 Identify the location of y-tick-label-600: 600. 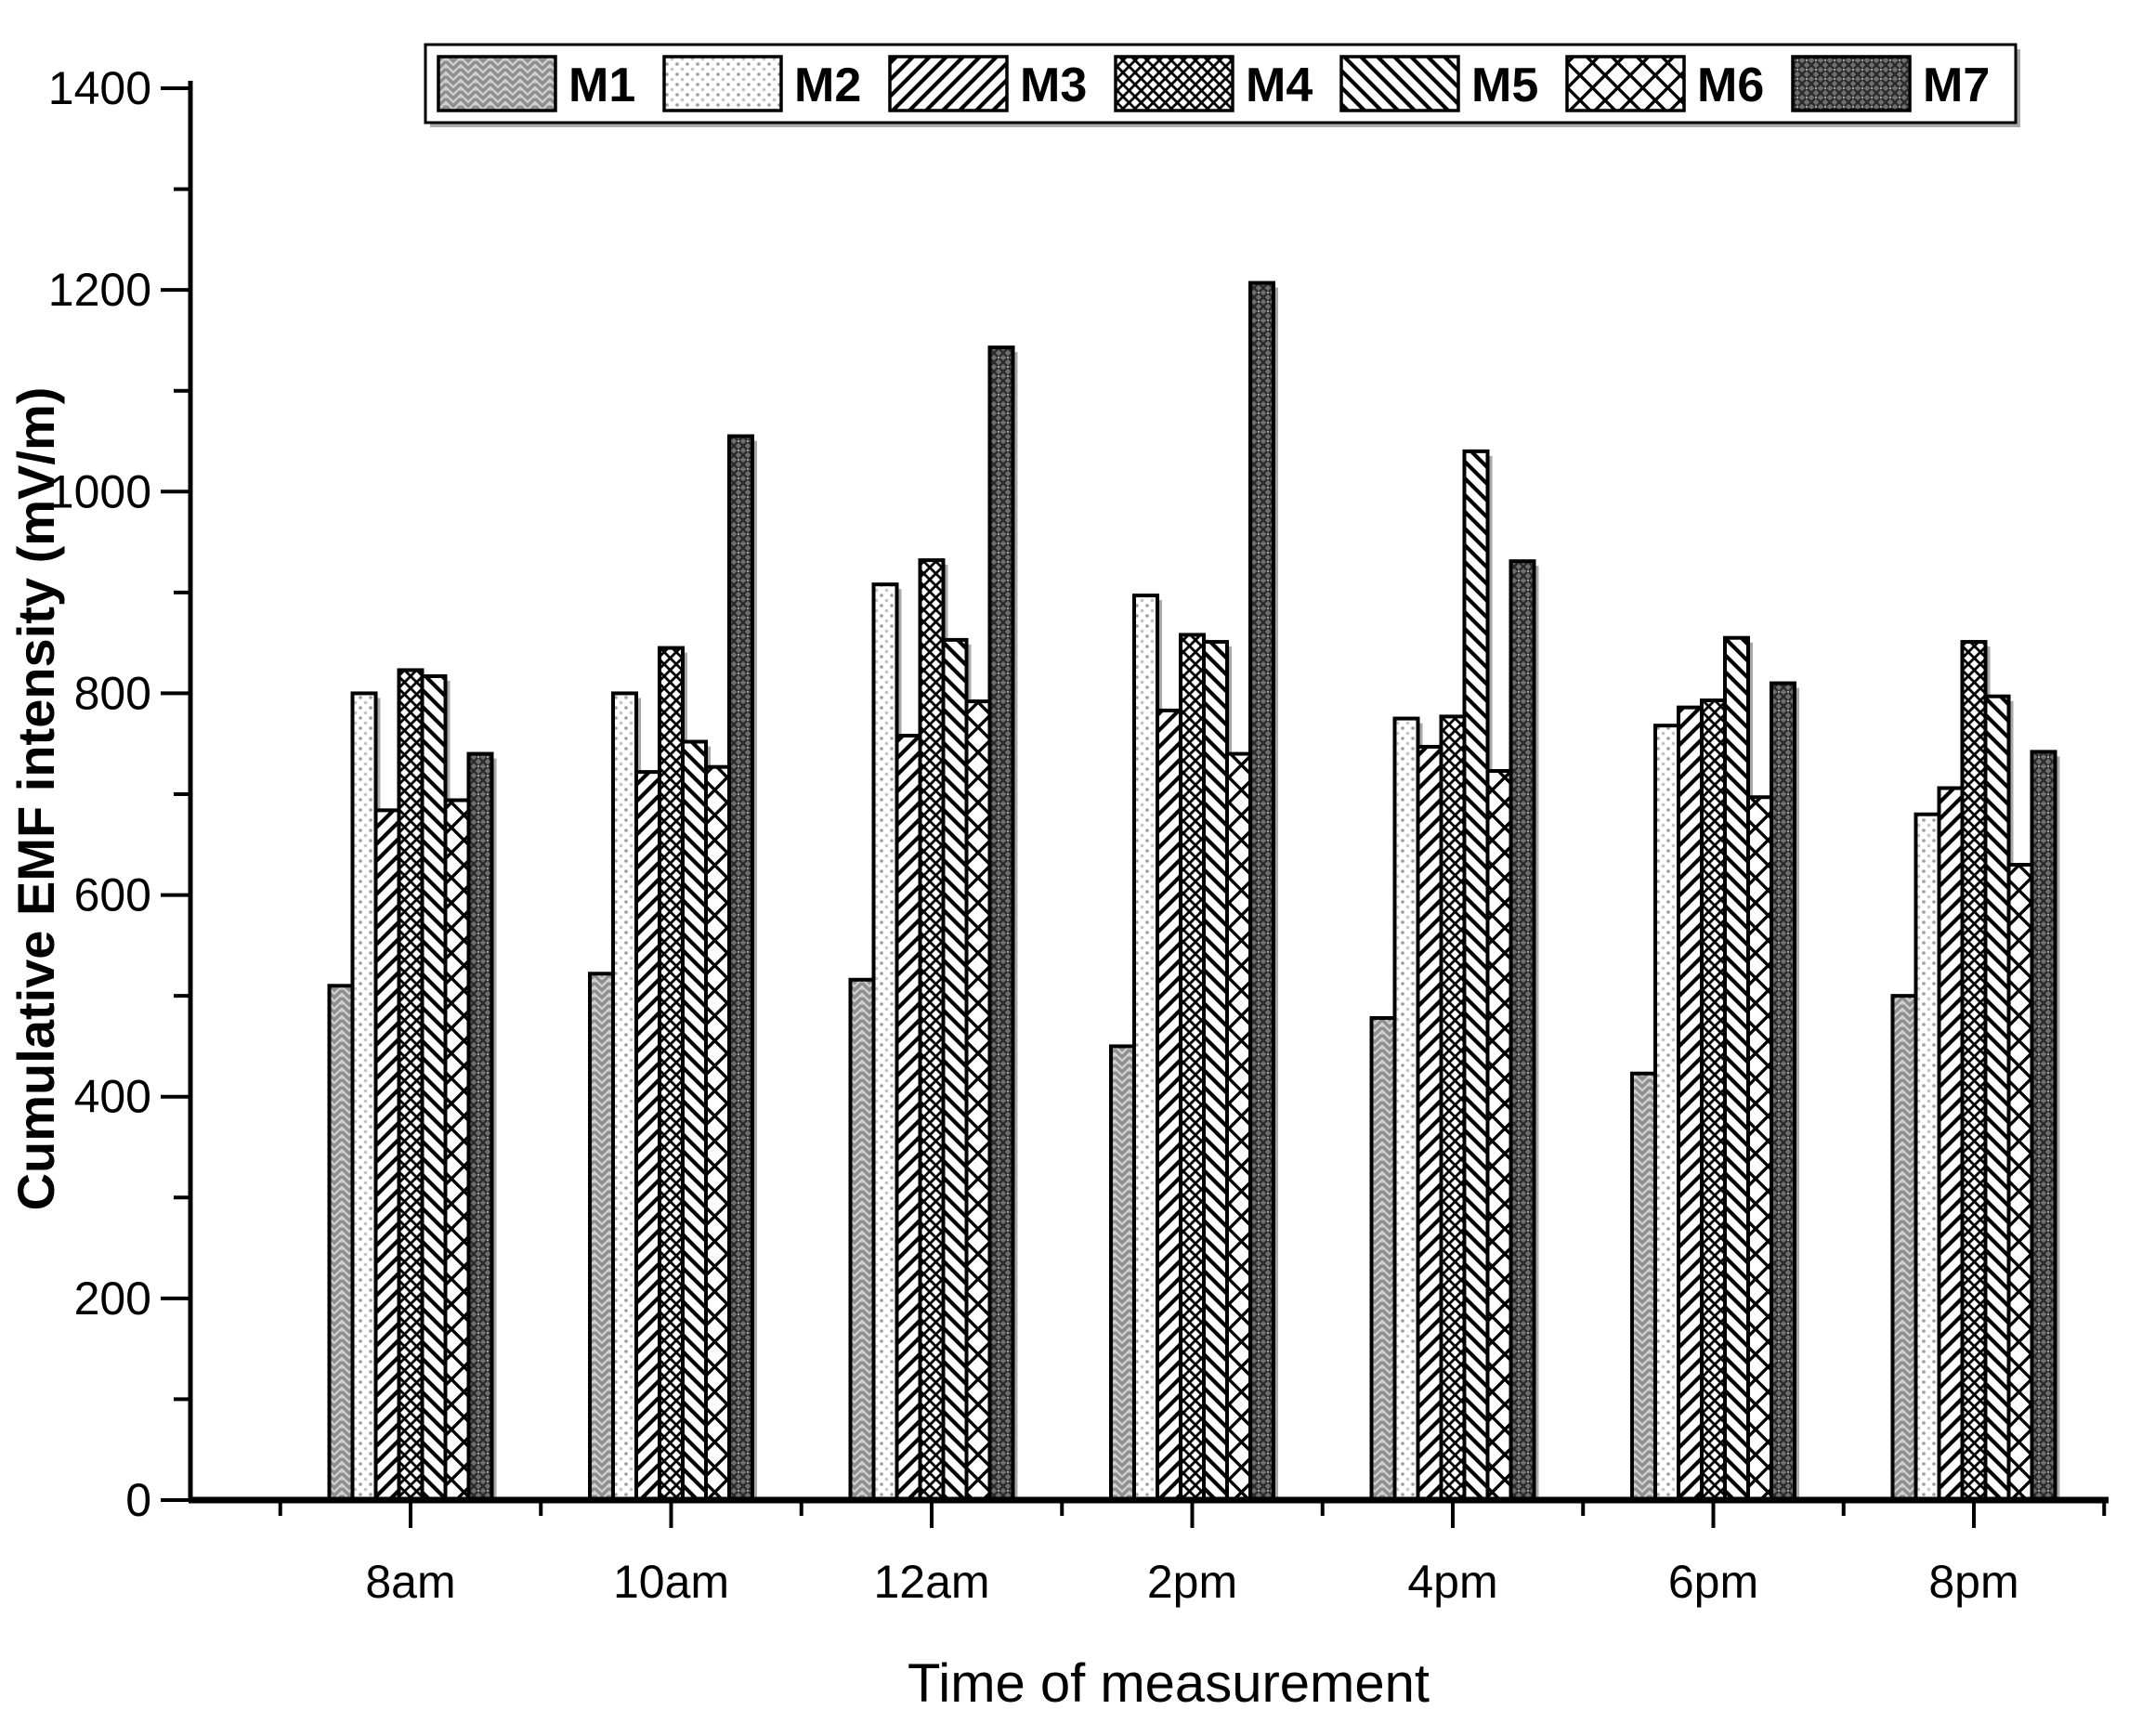
(112, 895).